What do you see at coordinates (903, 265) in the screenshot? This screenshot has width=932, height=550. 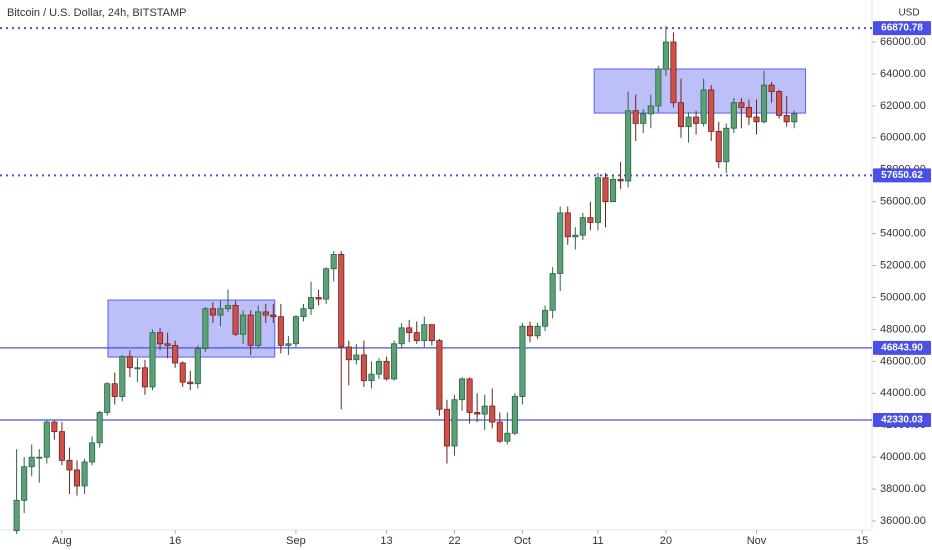 I see `y-tick-label: 52000.00` at bounding box center [903, 265].